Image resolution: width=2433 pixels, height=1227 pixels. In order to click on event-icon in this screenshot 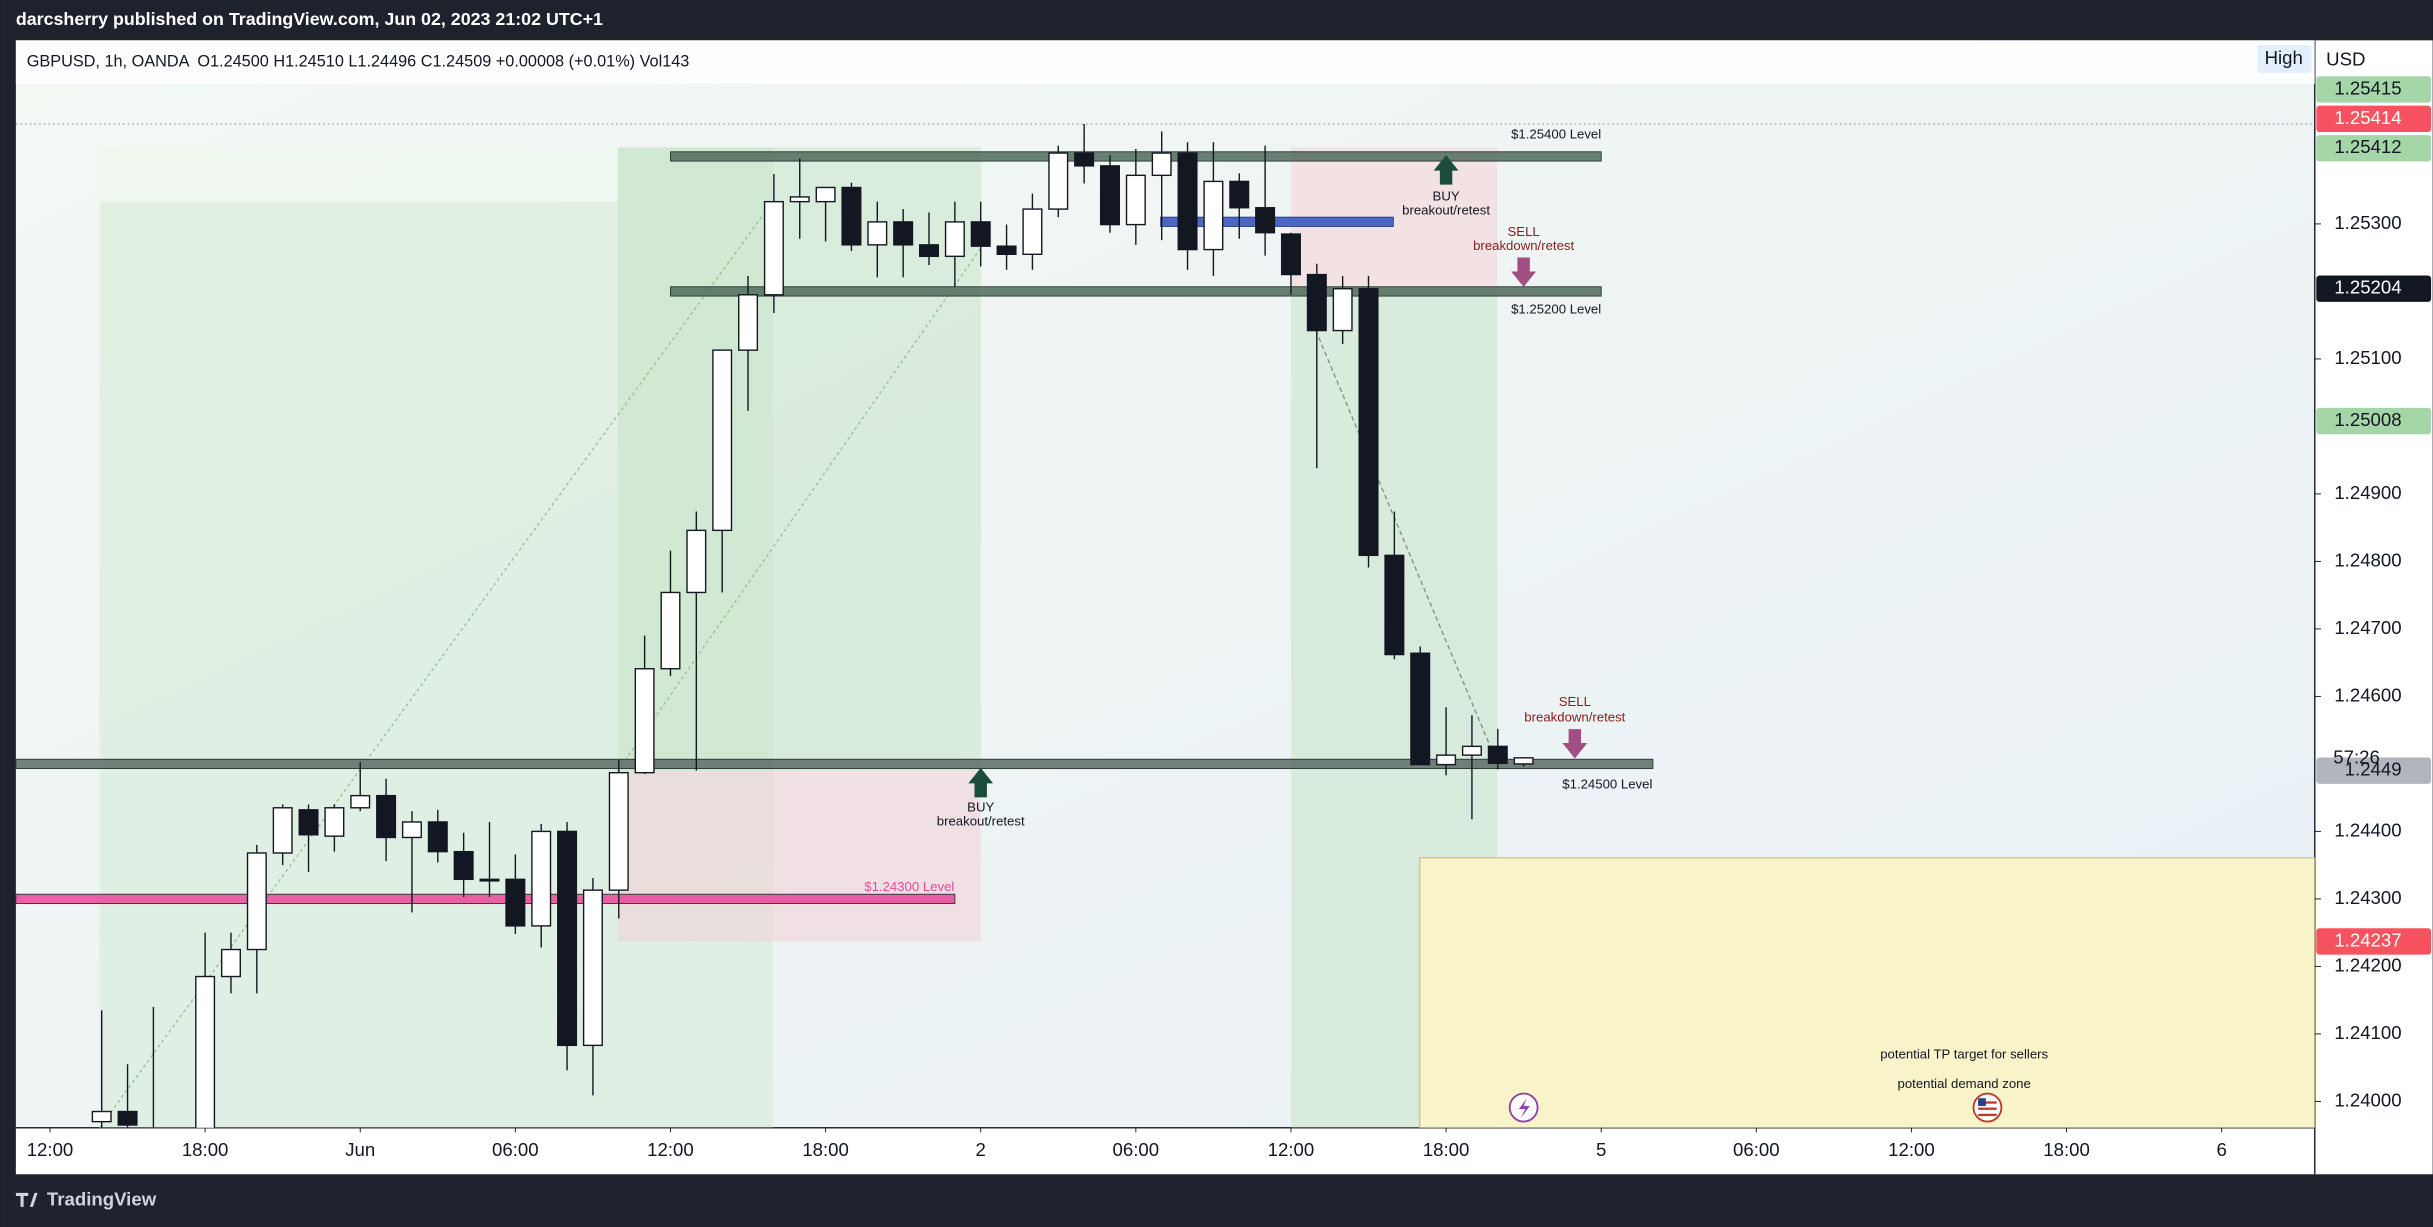, I will do `click(1524, 1108)`.